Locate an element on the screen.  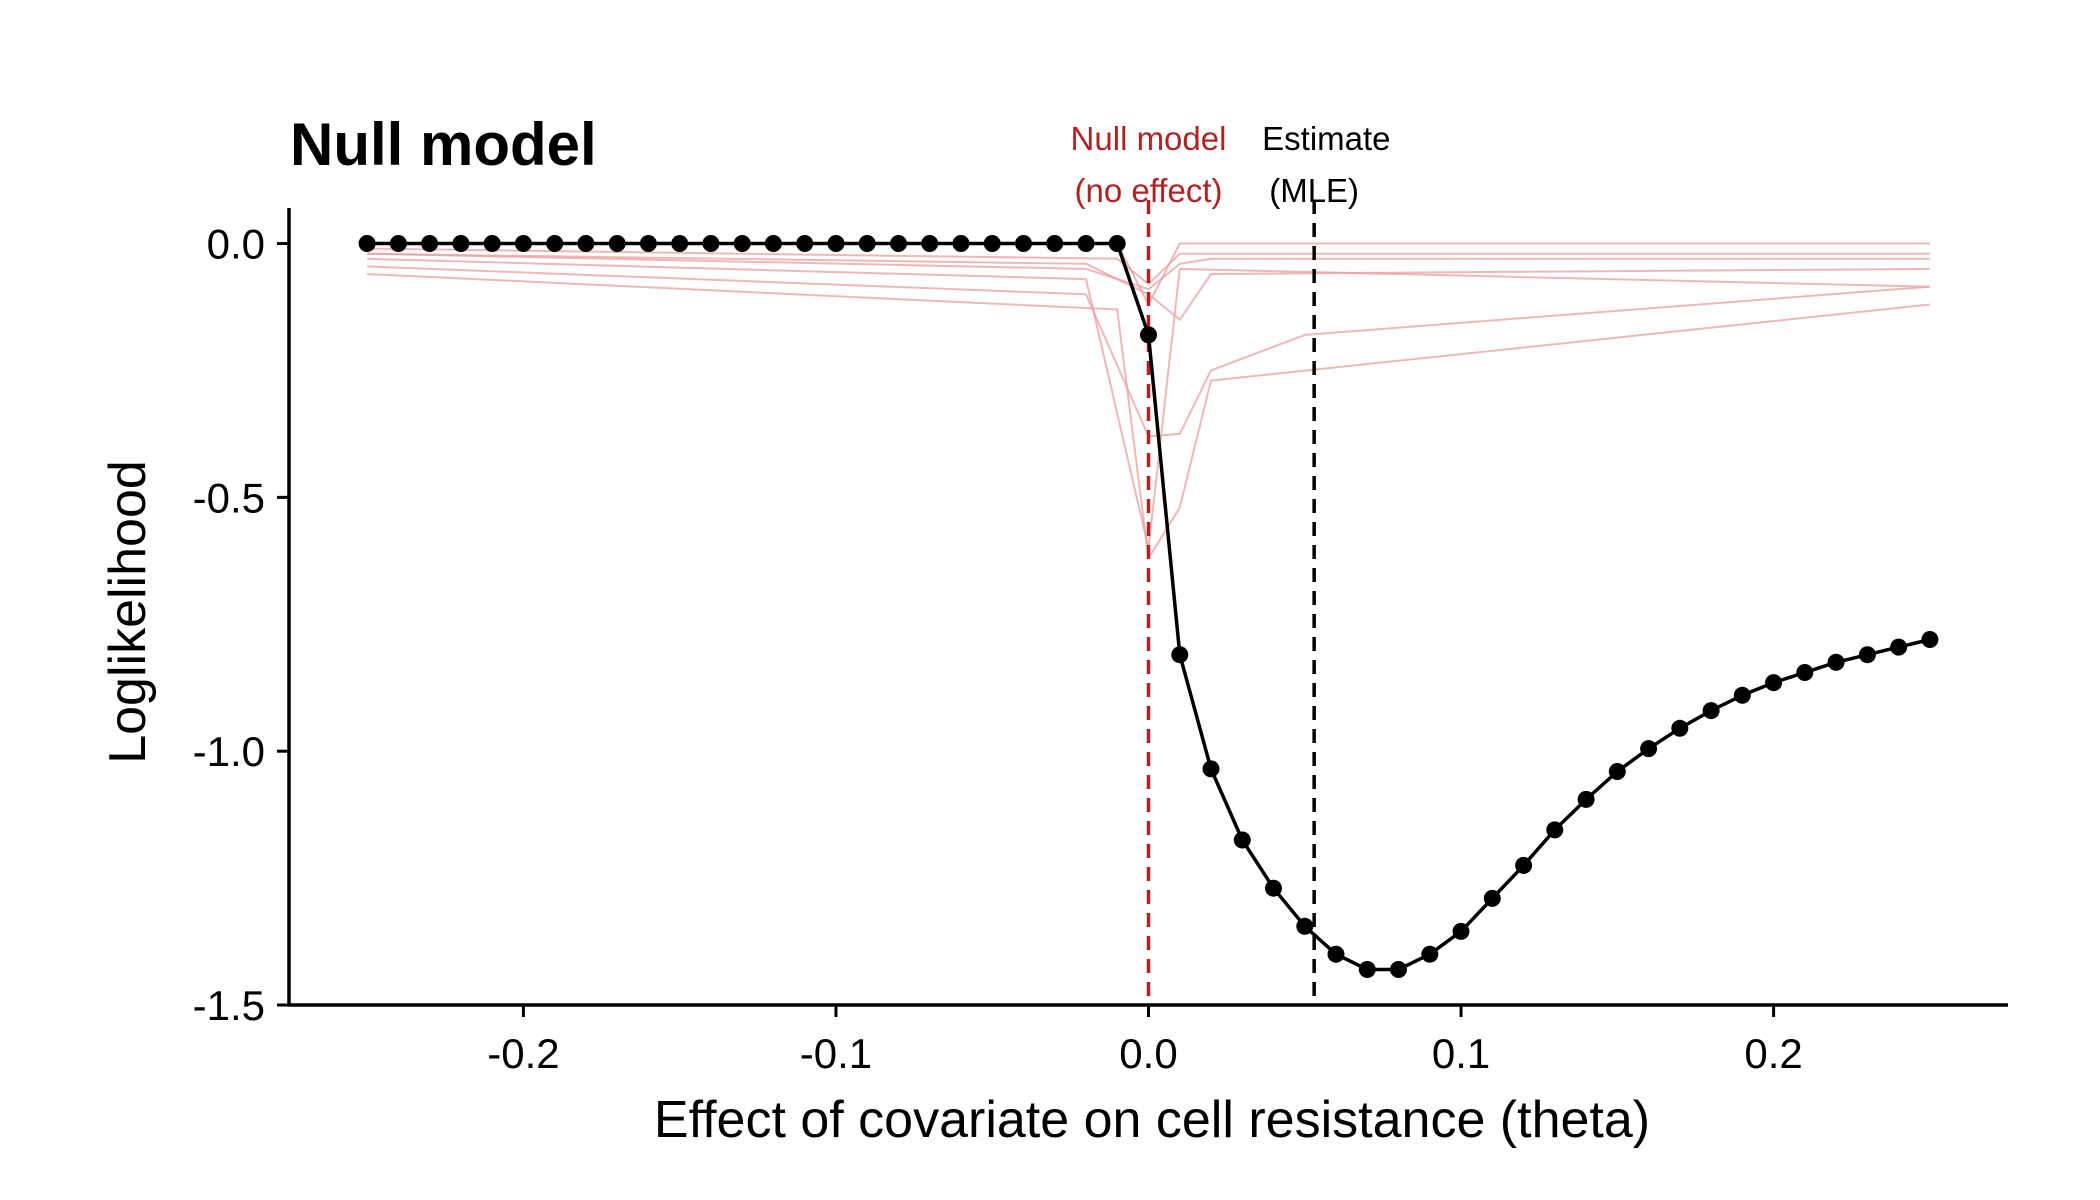
vline-0-label-1: (no effect) is located at coordinates (1149, 190).